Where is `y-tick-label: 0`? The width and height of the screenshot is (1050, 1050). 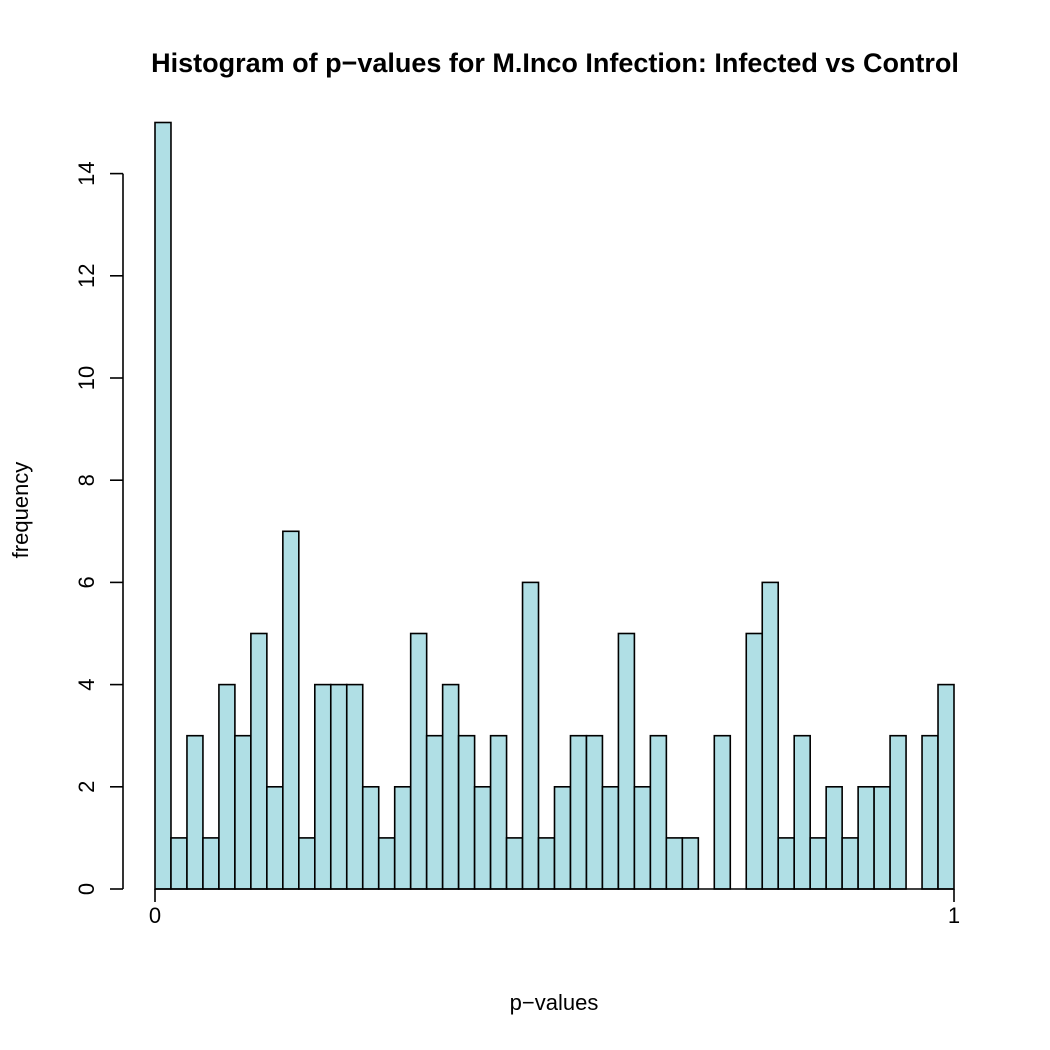 y-tick-label: 0 is located at coordinates (86, 889).